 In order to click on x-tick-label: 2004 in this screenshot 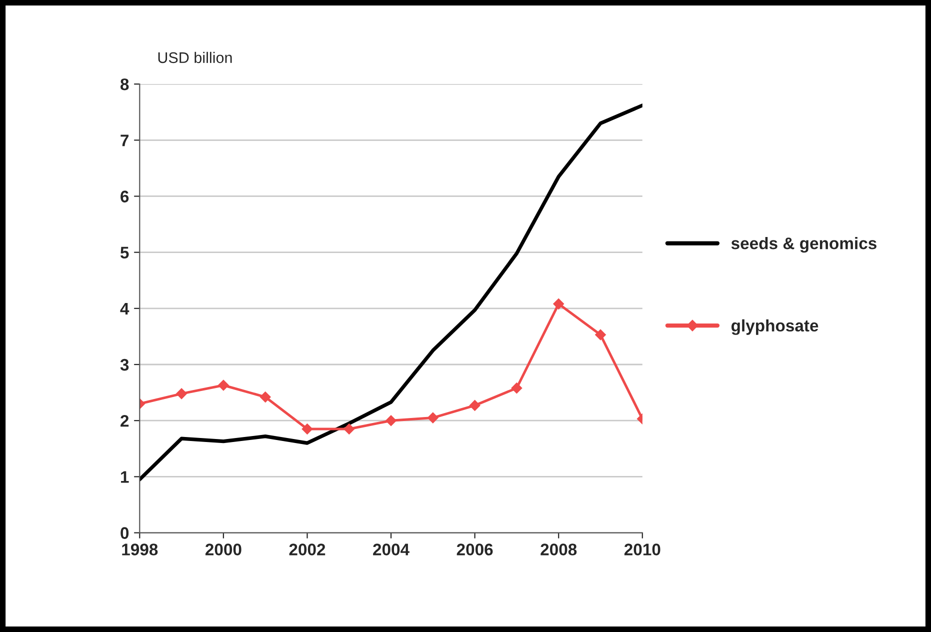, I will do `click(391, 550)`.